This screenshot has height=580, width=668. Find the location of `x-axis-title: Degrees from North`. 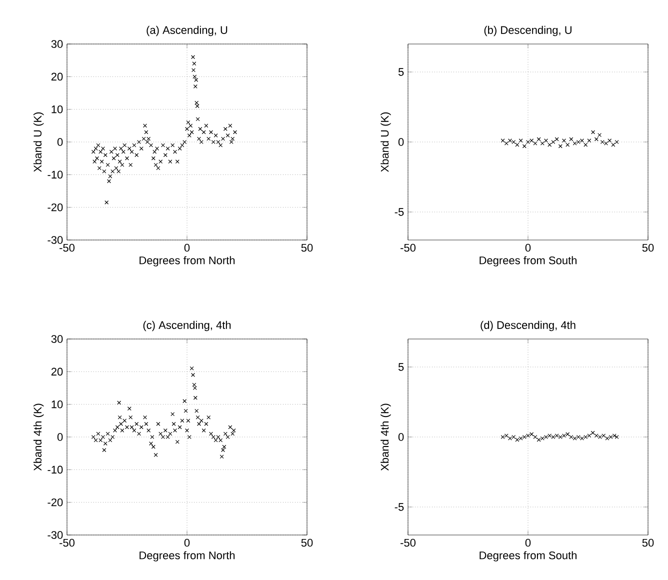

x-axis-title: Degrees from North is located at coordinates (187, 261).